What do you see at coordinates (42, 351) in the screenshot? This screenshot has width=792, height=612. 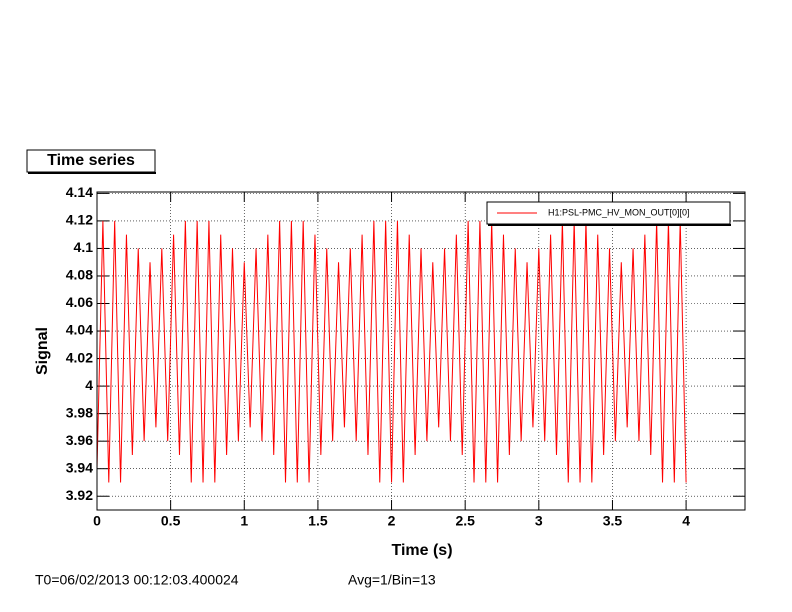 I see `y-axis-label: Signal` at bounding box center [42, 351].